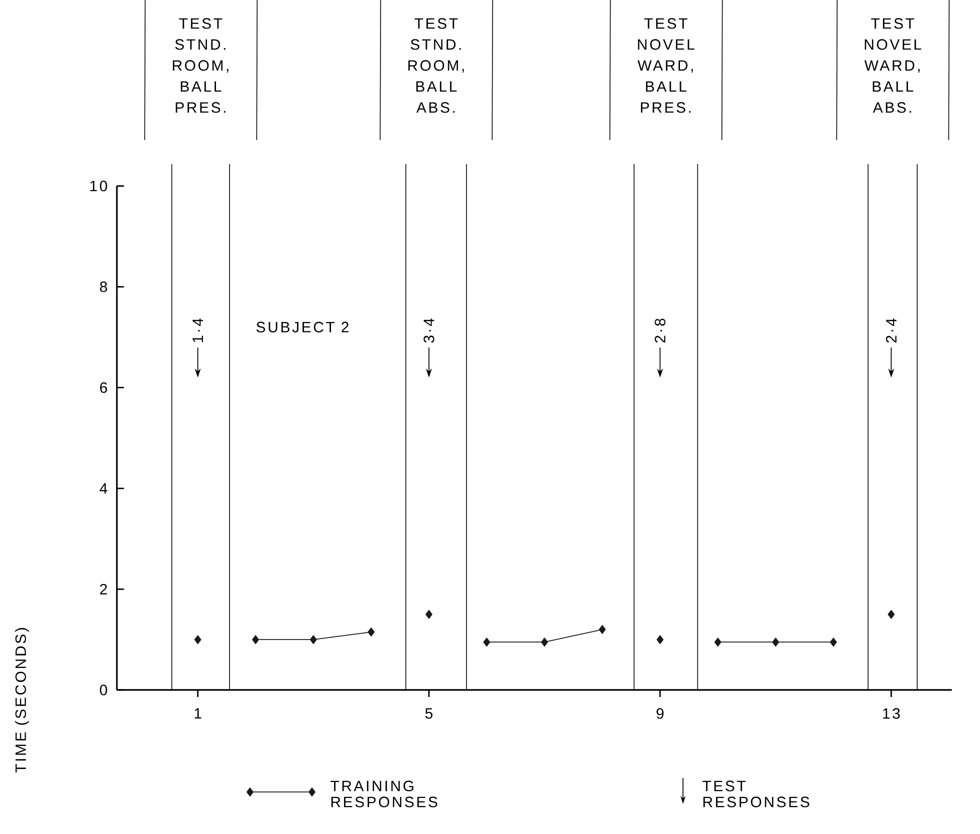 The height and width of the screenshot is (834, 980). I want to click on y-tick-label: 10, so click(99, 186).